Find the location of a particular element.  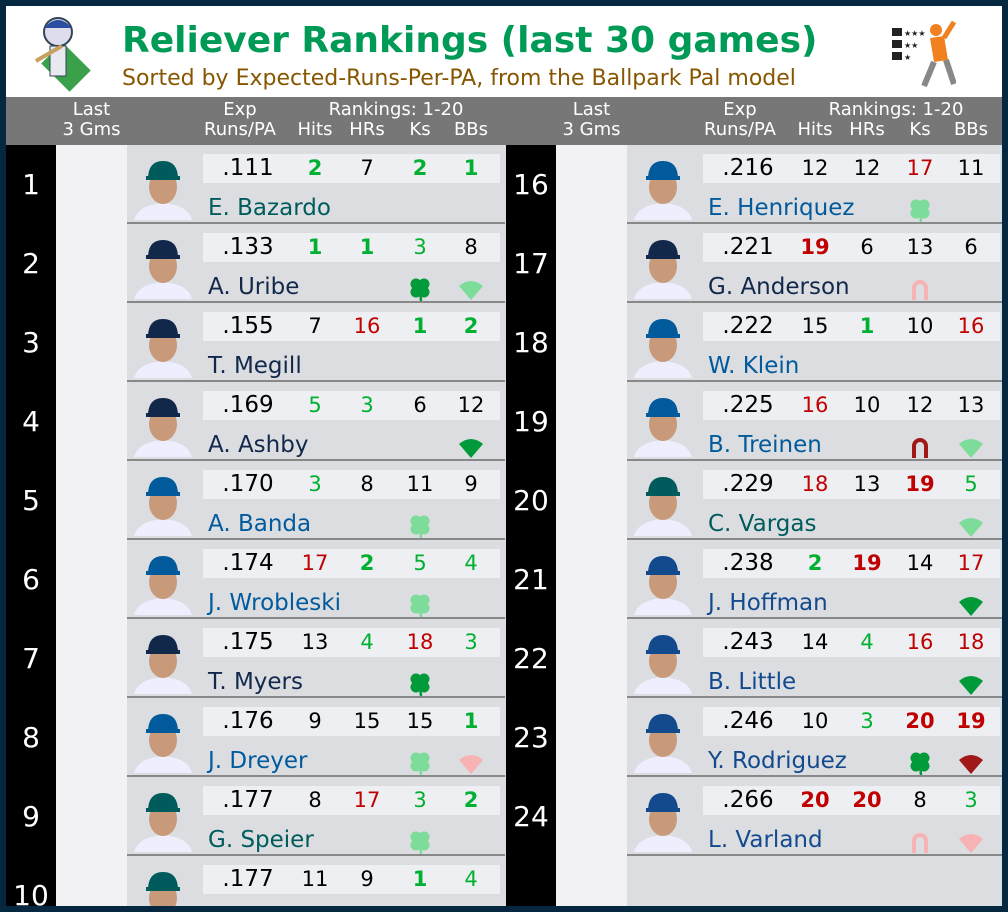

pitcher-row: .225 16 10 12 13 B. Treinen is located at coordinates (814, 421).